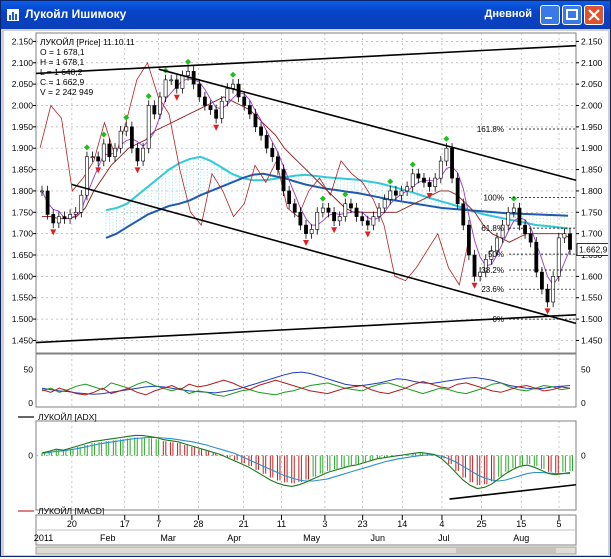 This screenshot has width=611, height=559. Describe the element at coordinates (572, 15) in the screenshot. I see `maximize-button` at that location.